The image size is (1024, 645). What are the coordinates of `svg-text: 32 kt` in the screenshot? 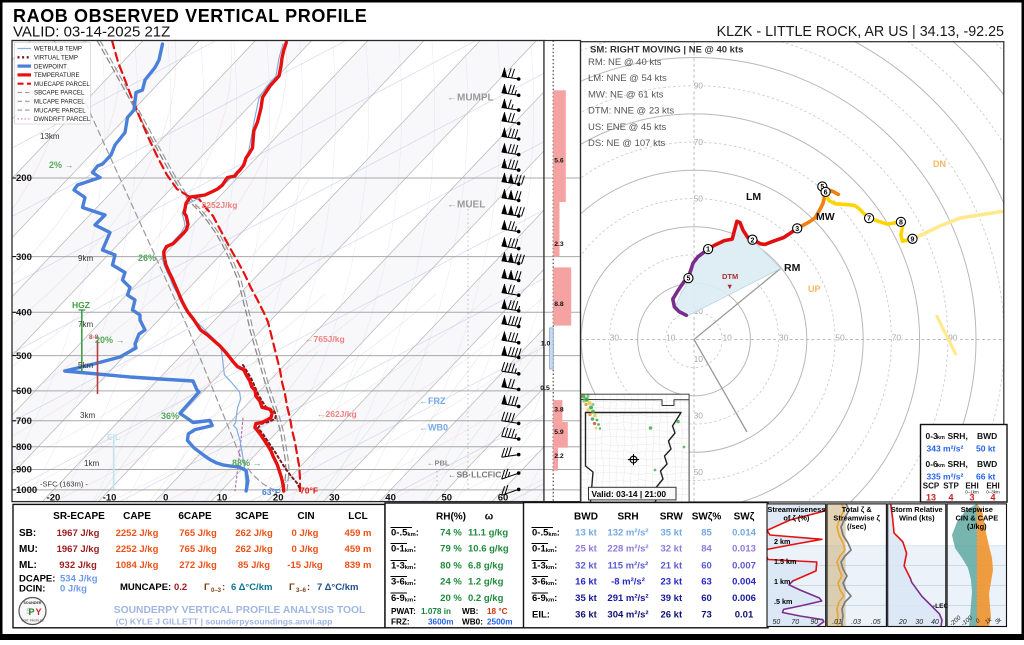 It's located at (671, 549).